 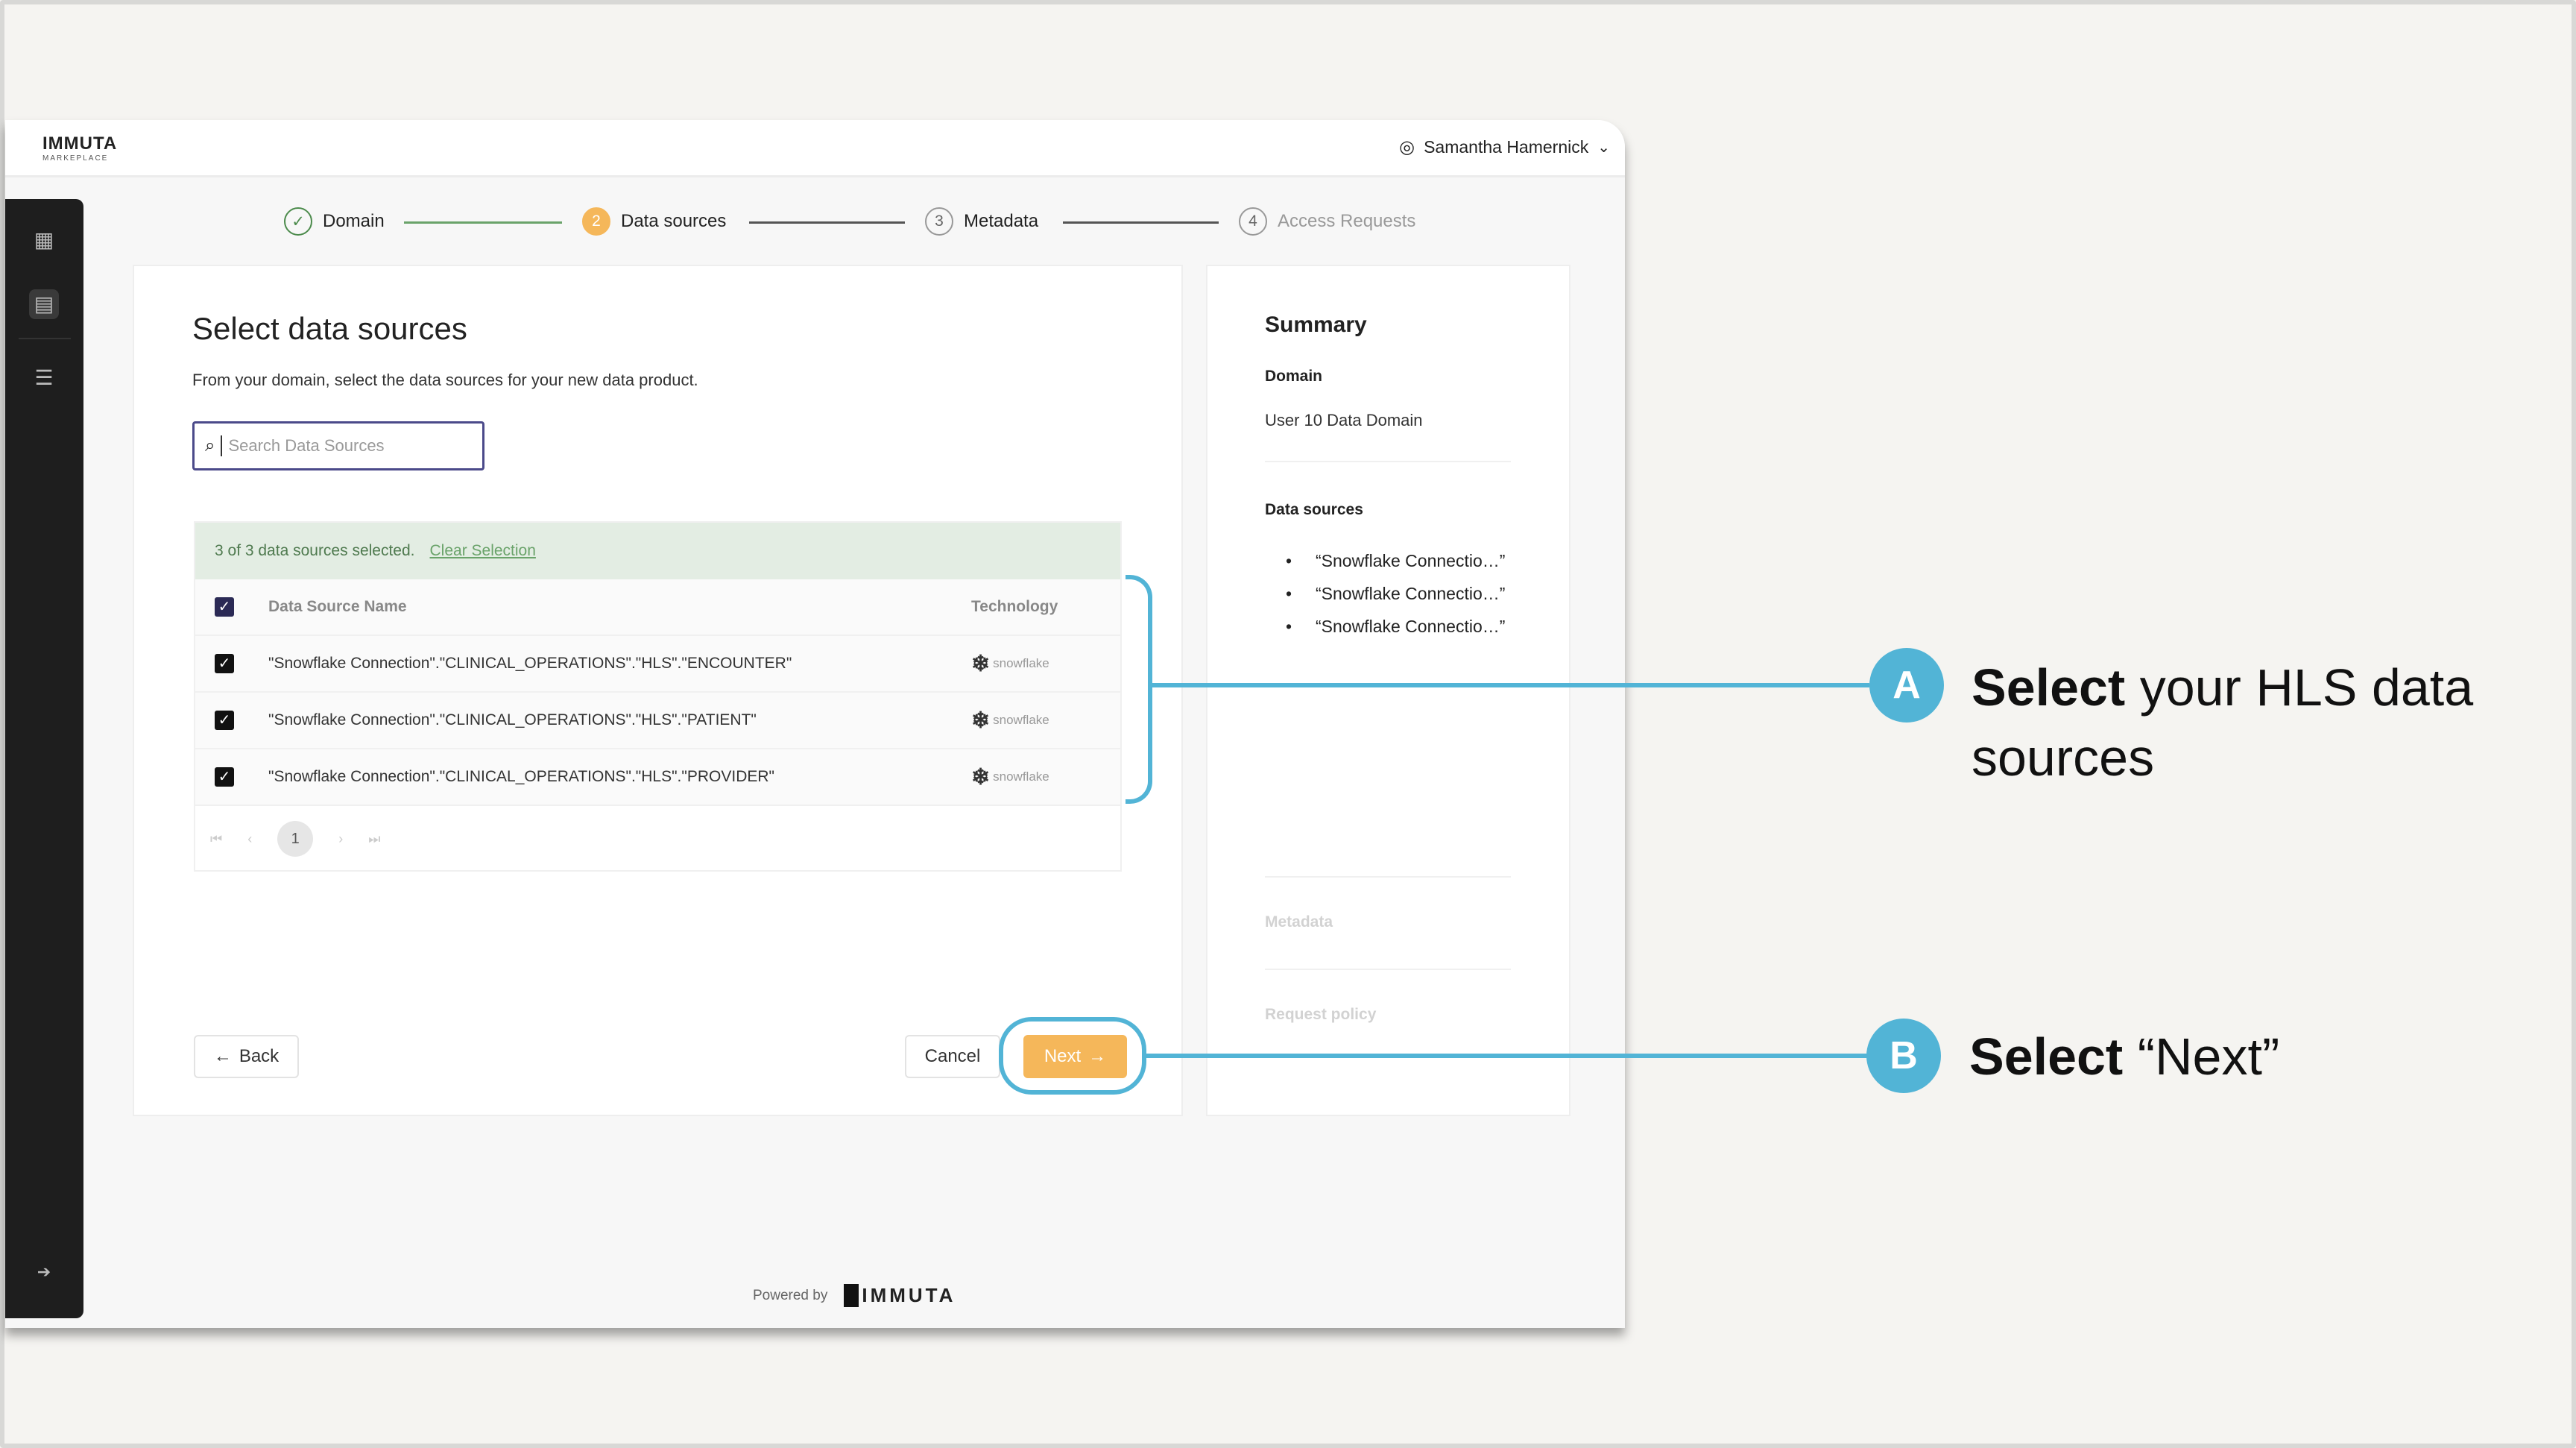 I want to click on summary-policy-label: Request policy, so click(x=1321, y=1014).